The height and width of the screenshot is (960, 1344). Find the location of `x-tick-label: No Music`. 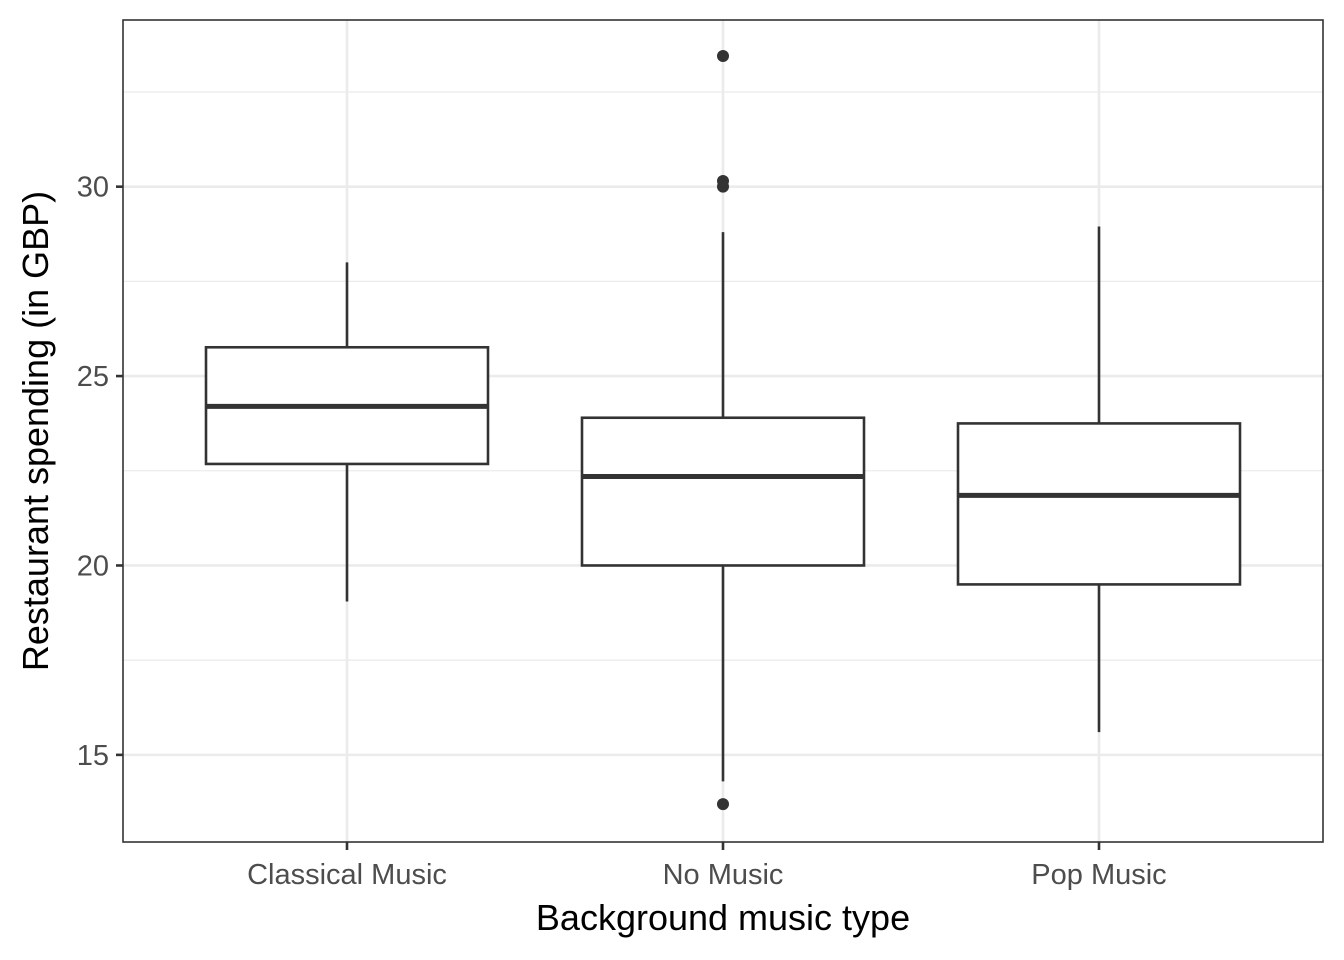

x-tick-label: No Music is located at coordinates (723, 875).